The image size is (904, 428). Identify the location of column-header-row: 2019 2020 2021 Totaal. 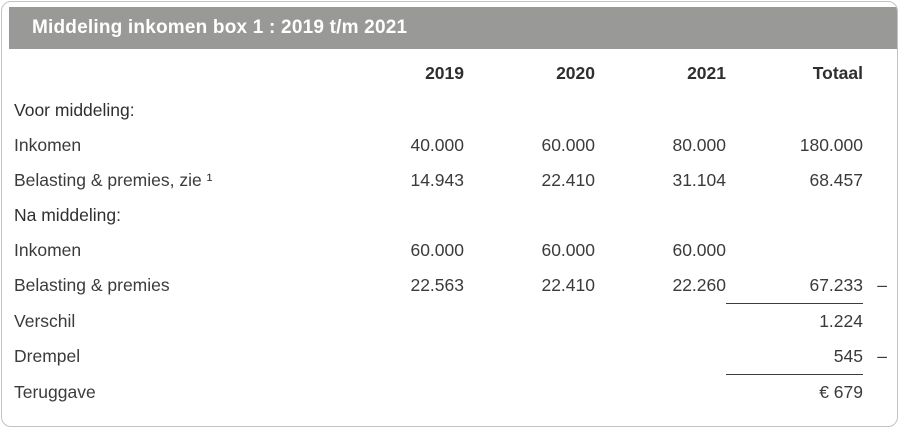
(449, 73).